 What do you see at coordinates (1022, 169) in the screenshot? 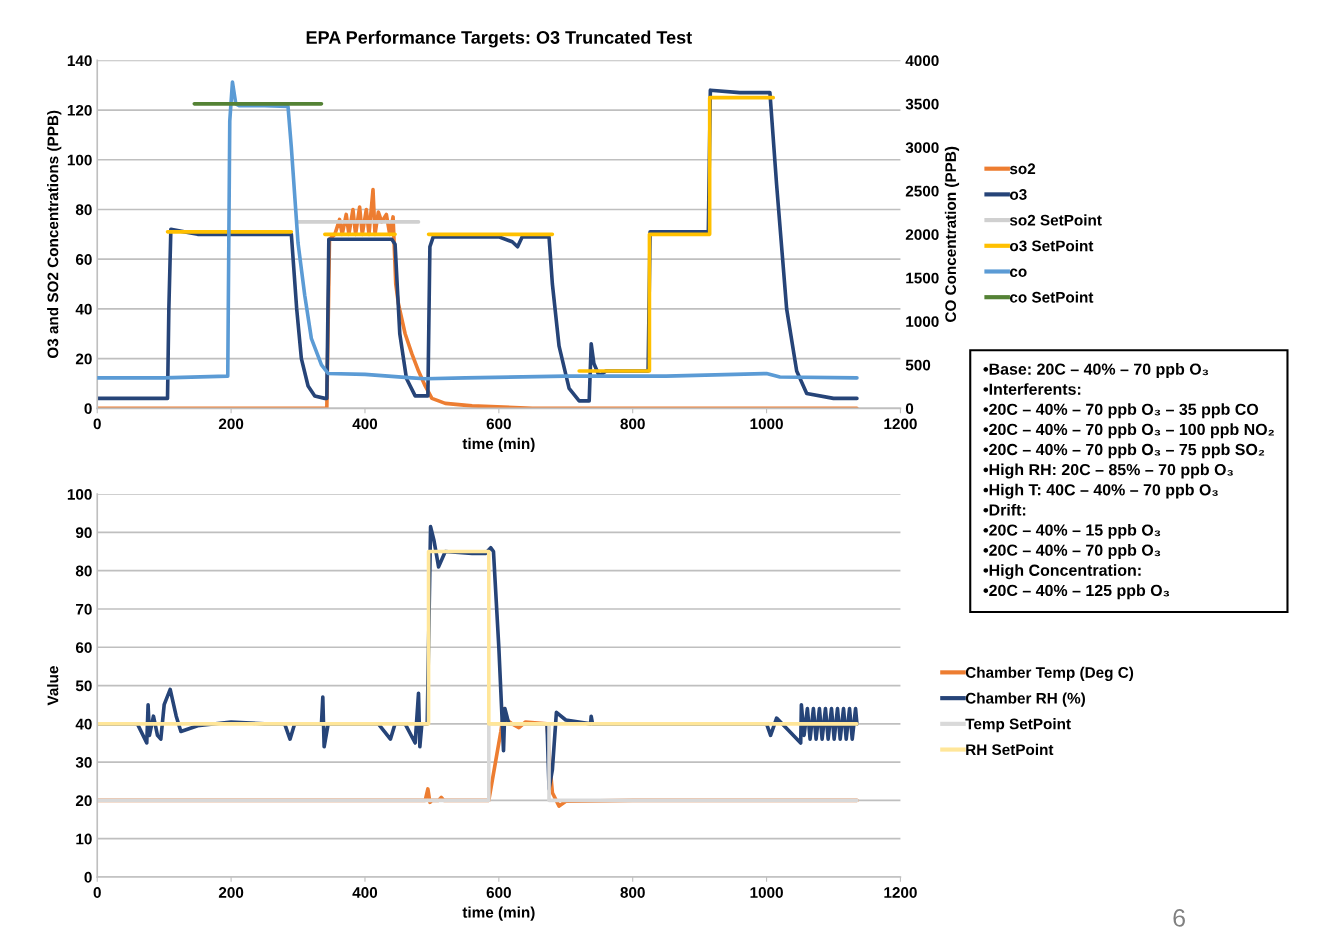
I see `legend-label: so2` at bounding box center [1022, 169].